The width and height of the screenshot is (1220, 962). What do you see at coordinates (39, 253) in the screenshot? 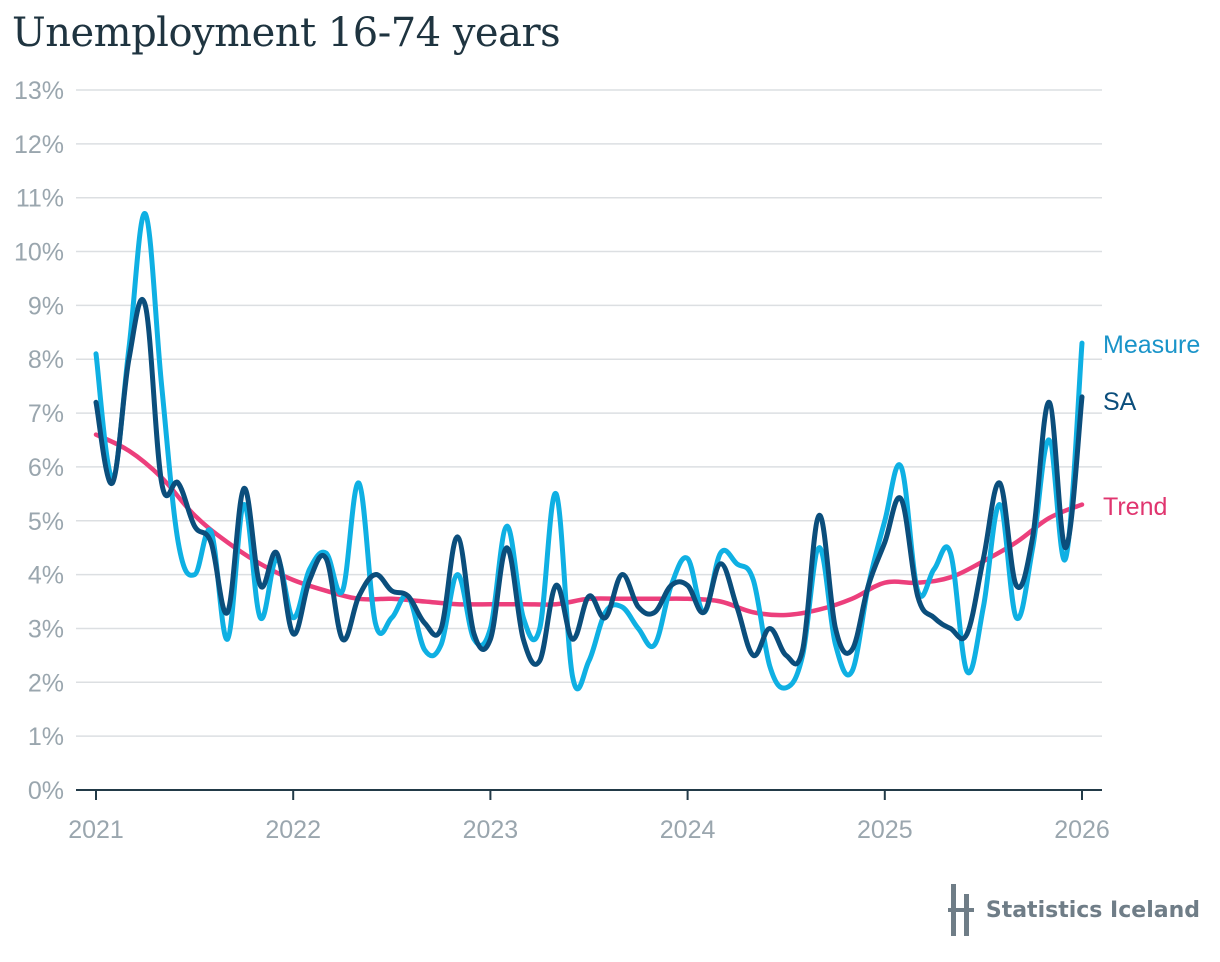
I see `y-tick-label: 10%` at bounding box center [39, 253].